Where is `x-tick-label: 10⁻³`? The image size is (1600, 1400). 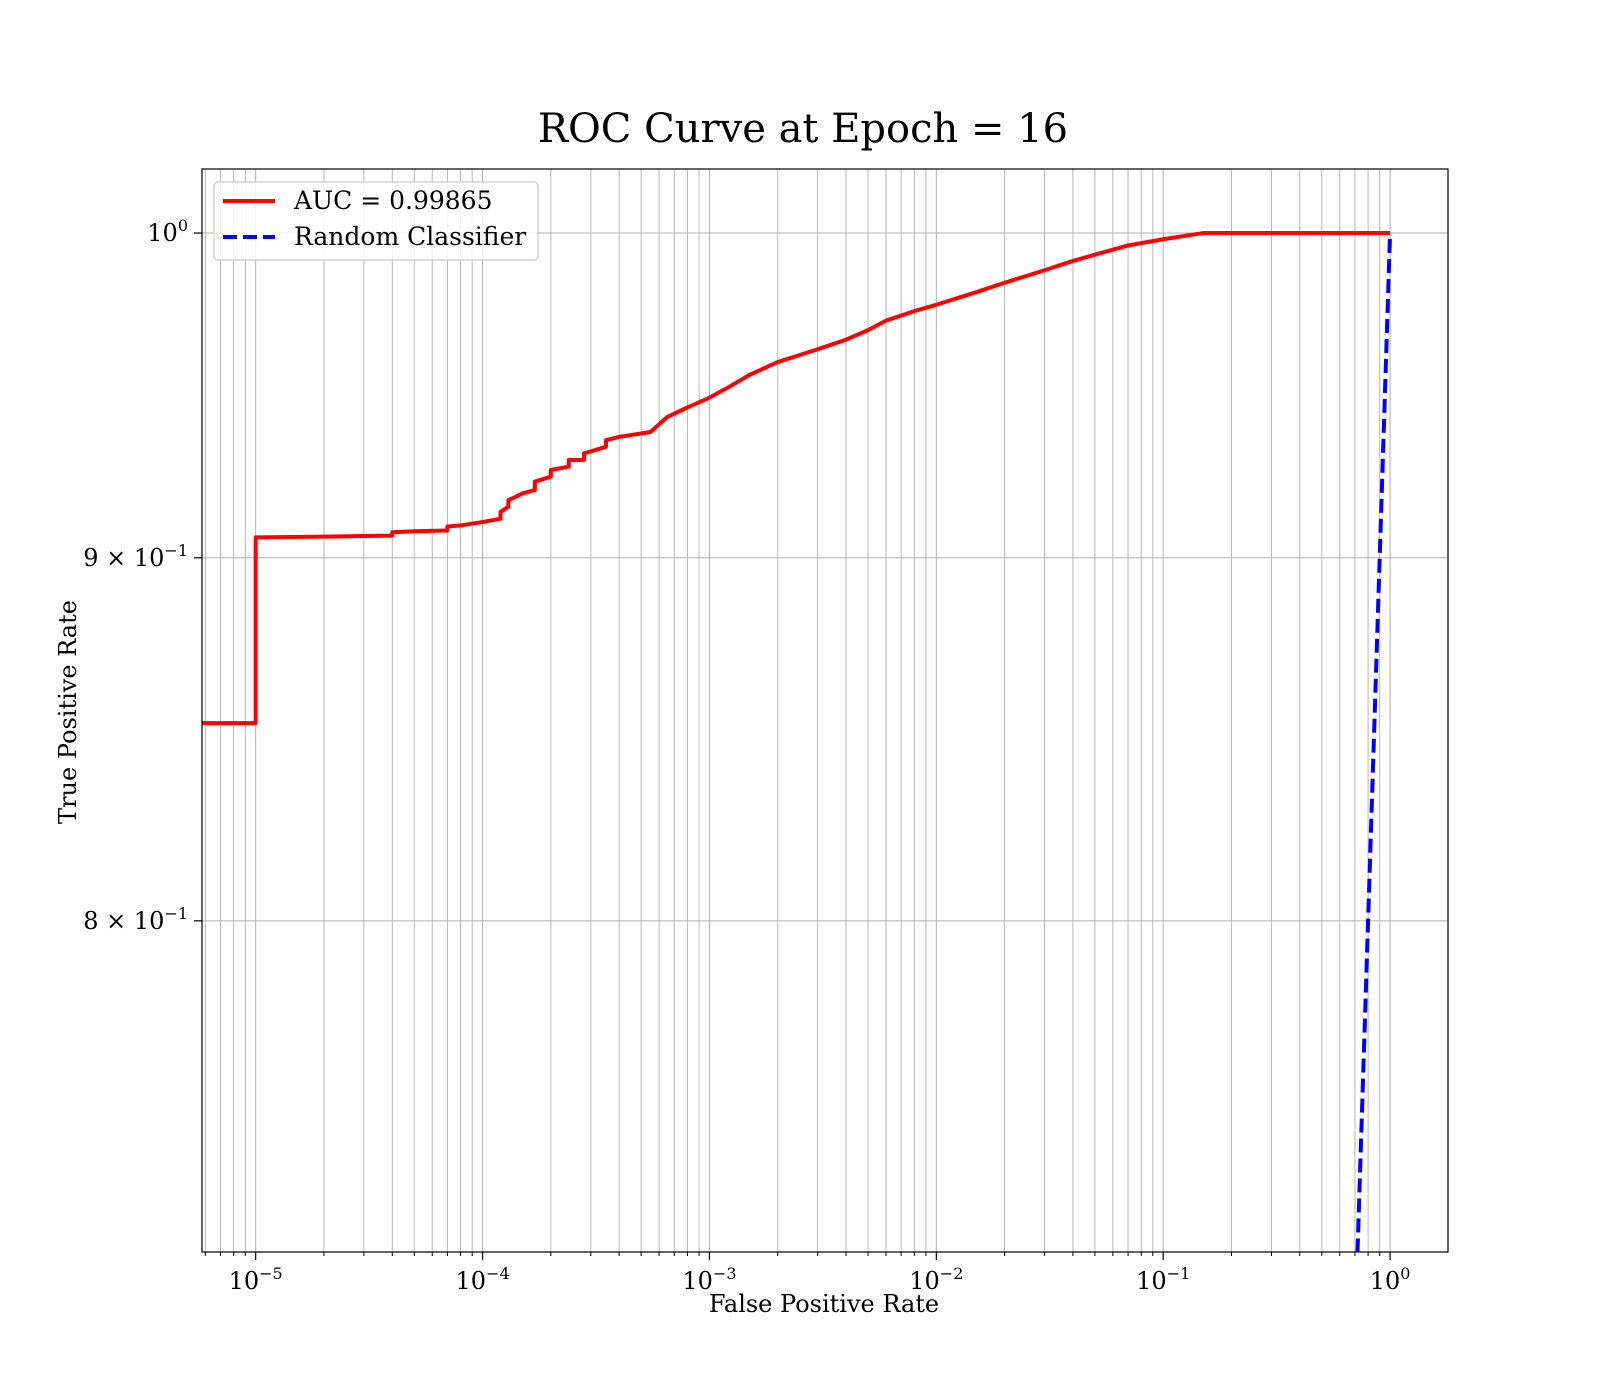 x-tick-label: 10⁻³ is located at coordinates (709, 1279).